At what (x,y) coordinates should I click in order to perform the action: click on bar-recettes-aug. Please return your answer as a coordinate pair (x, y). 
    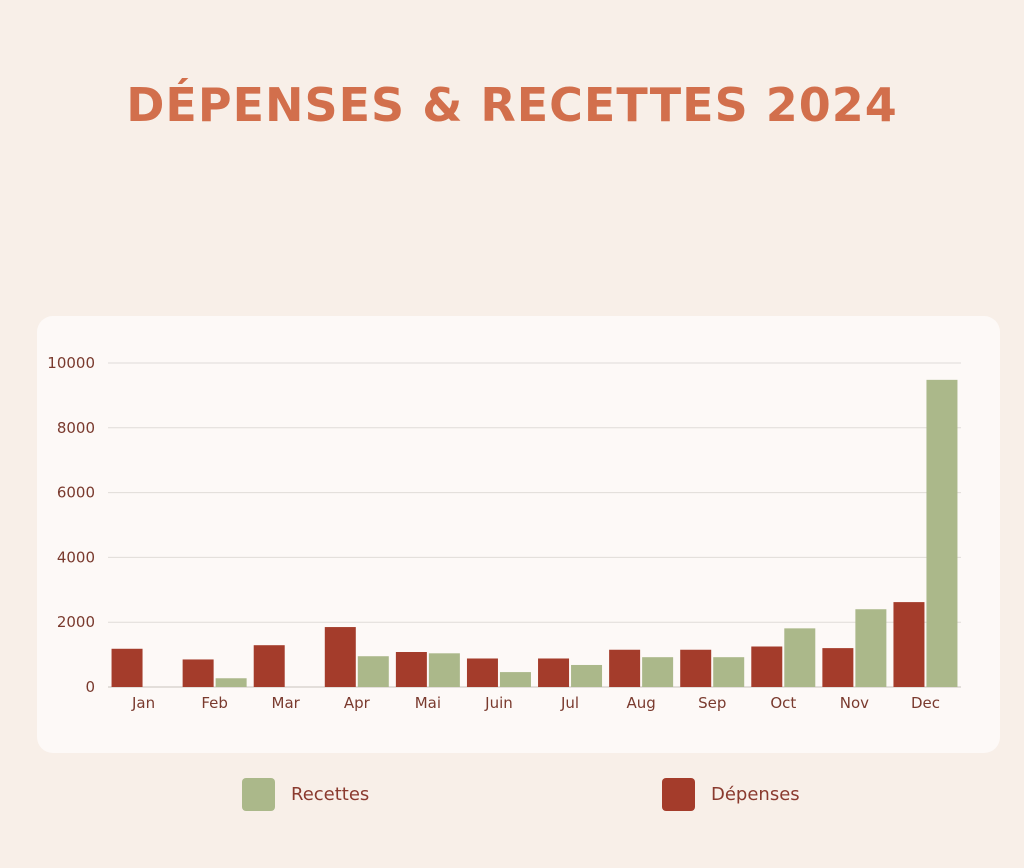
    Looking at the image, I should click on (658, 672).